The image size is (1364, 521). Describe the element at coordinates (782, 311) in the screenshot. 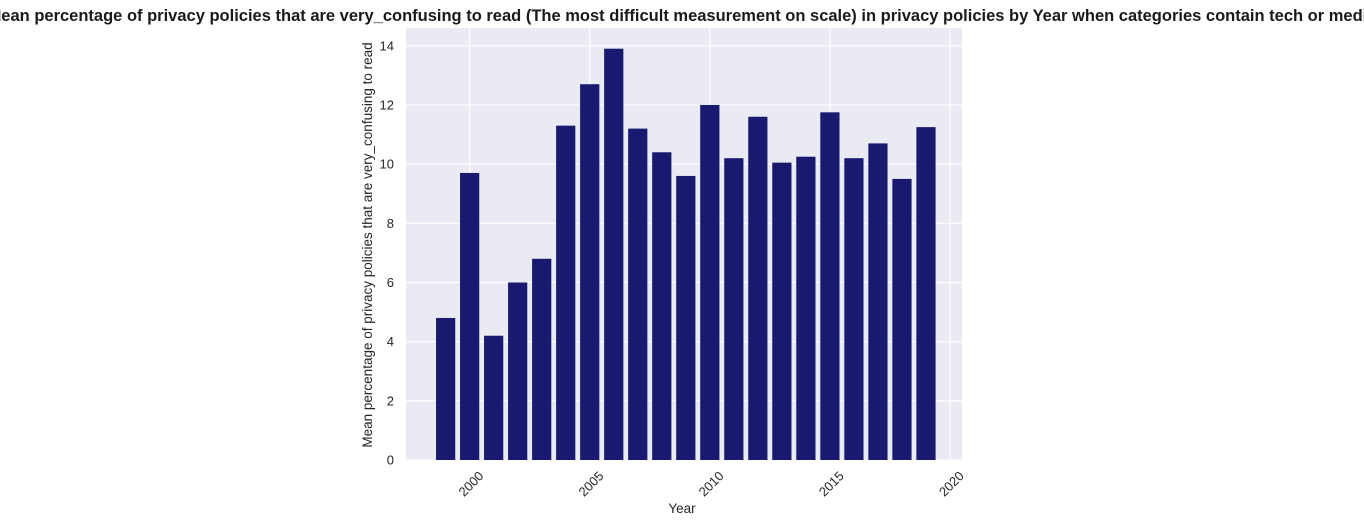

I see `bar-2013` at that location.